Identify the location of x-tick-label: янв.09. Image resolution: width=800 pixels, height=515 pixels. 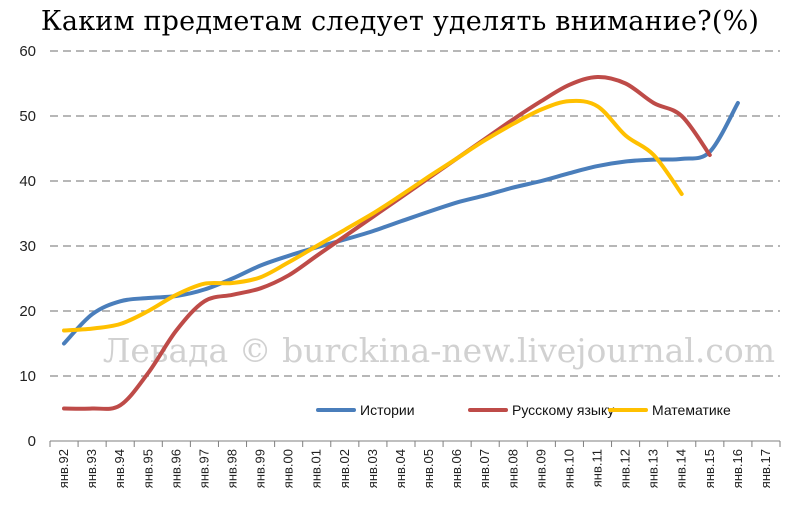
(540, 468).